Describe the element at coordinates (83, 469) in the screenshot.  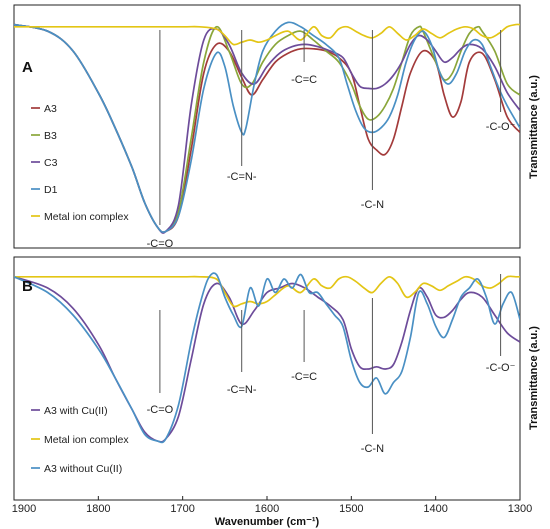
I see `legend-entry: A3 without Cu(II)` at that location.